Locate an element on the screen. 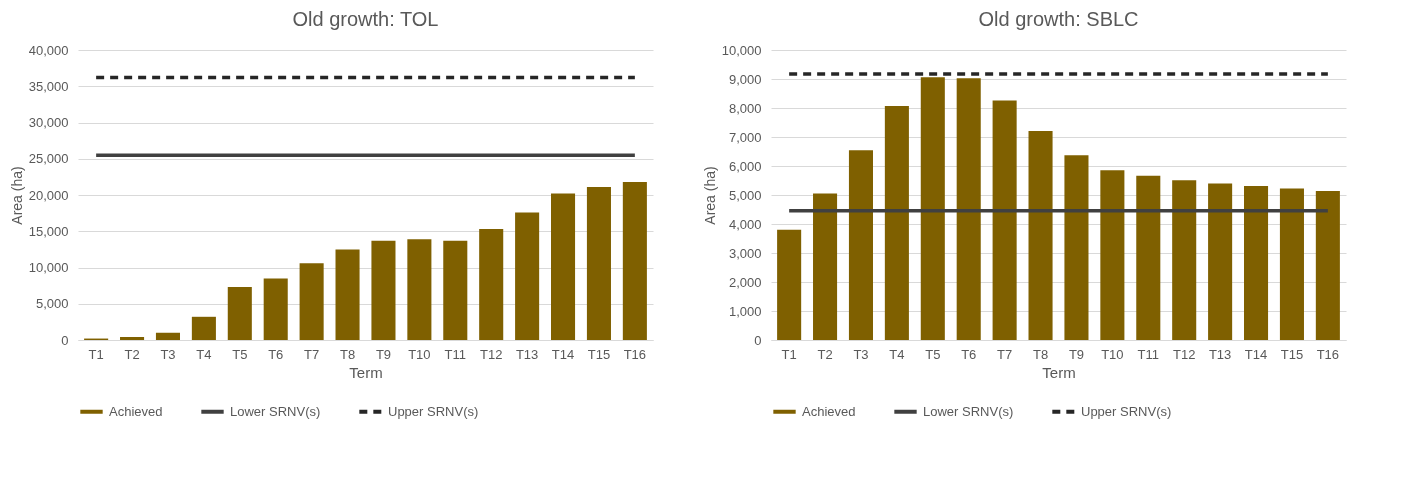 This screenshot has width=1416, height=502. y-tick-label: 4,000 is located at coordinates (745, 224).